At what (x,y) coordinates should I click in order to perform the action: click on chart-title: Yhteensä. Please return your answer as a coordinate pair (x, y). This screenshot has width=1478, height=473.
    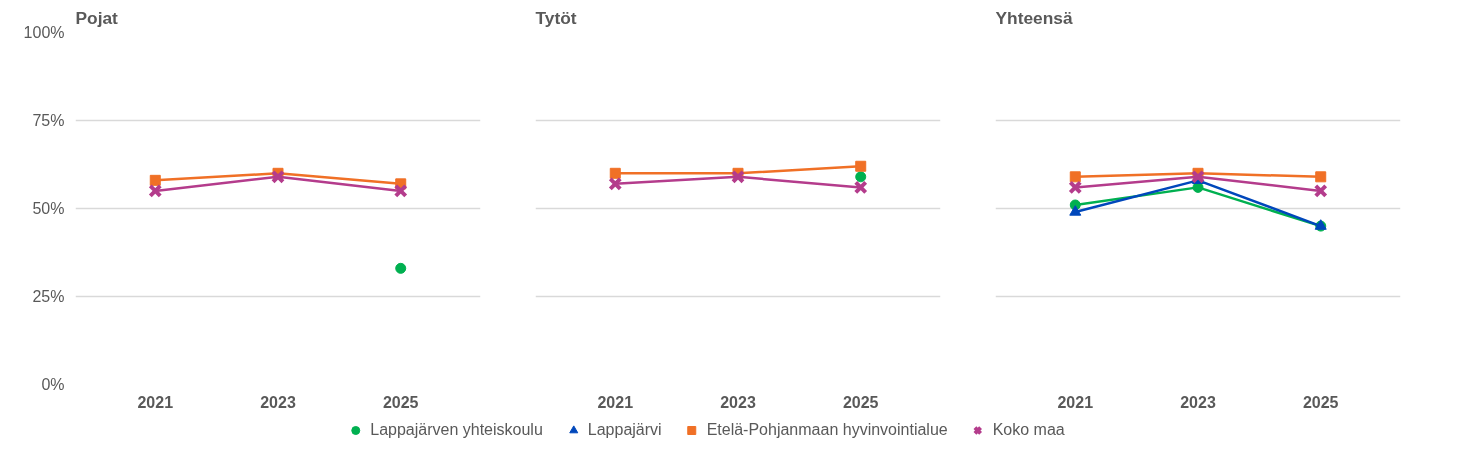
    Looking at the image, I should click on (1034, 17).